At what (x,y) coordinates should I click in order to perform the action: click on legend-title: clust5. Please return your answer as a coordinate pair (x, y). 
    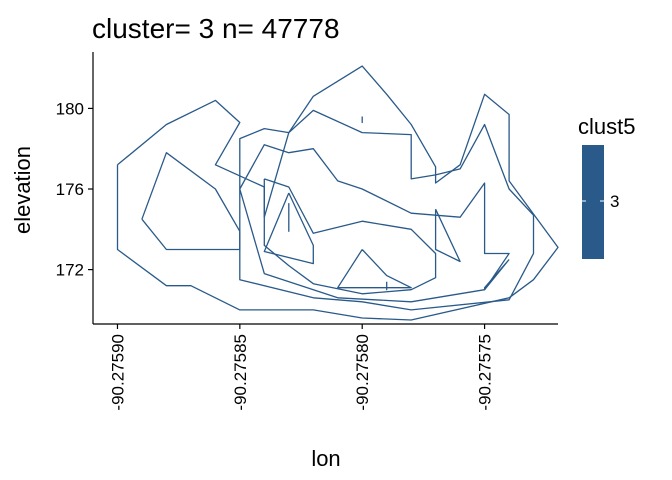
    Looking at the image, I should click on (606, 126).